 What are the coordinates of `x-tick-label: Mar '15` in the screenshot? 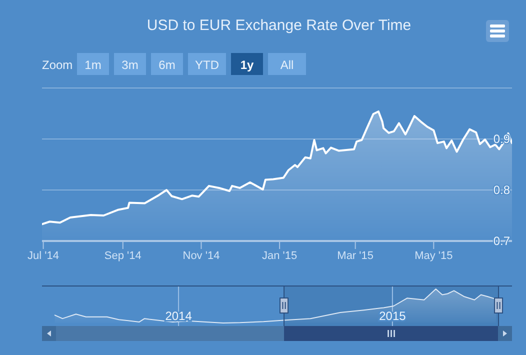 It's located at (355, 256).